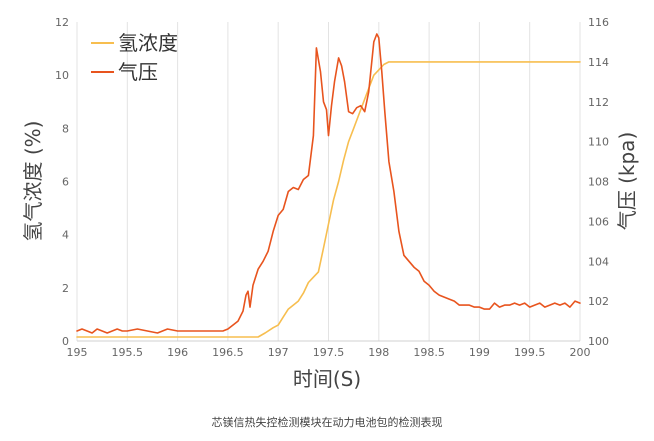  I want to click on chart-caption: 芯镁信热失控检测模块在动力电池包的检测表现, so click(327, 422).